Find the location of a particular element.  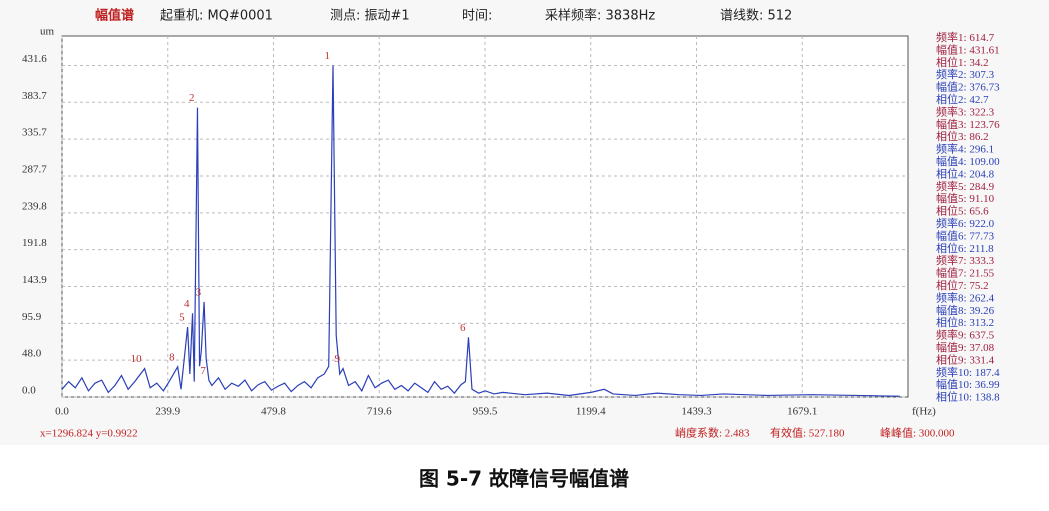

peak-readout: 幅值1: 431.61 is located at coordinates (968, 49).